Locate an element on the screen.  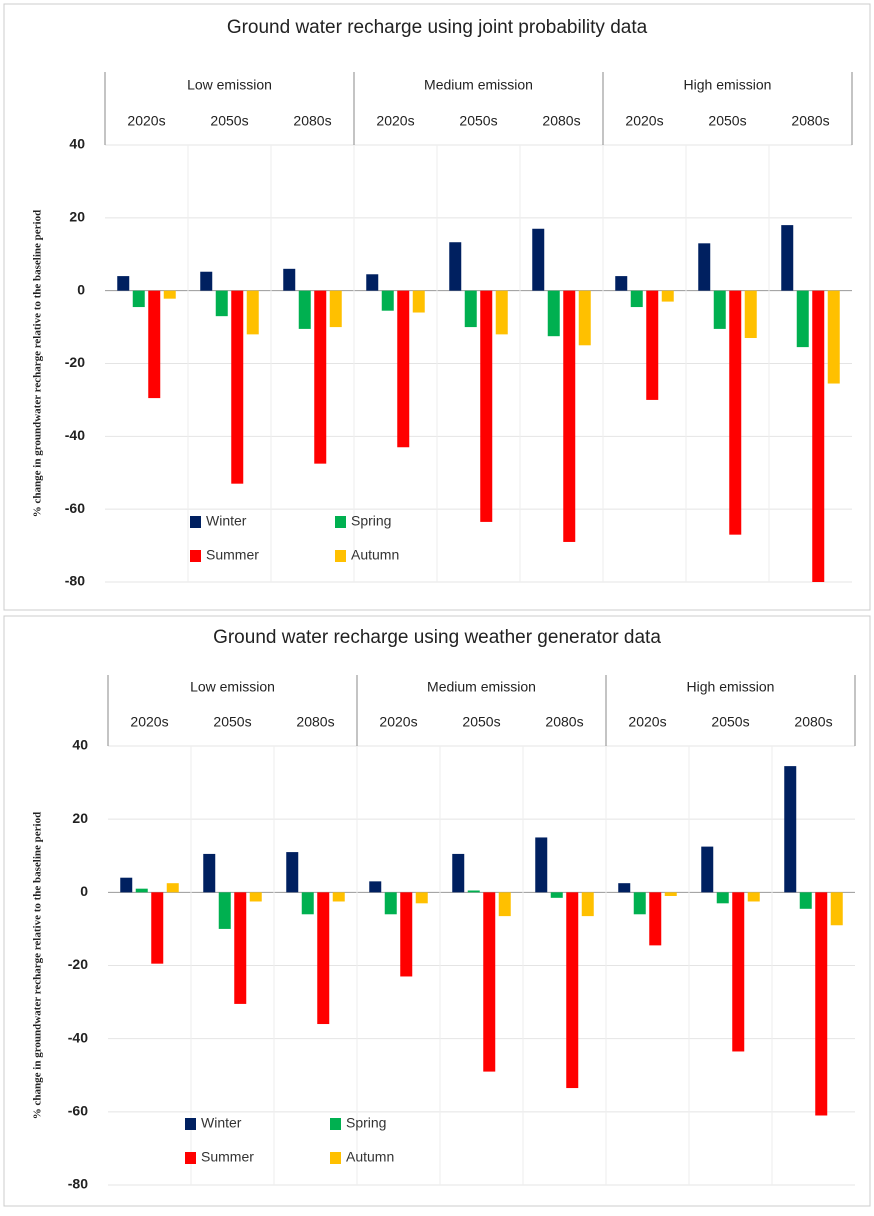
y-tick-label: -20 is located at coordinates (75, 362).